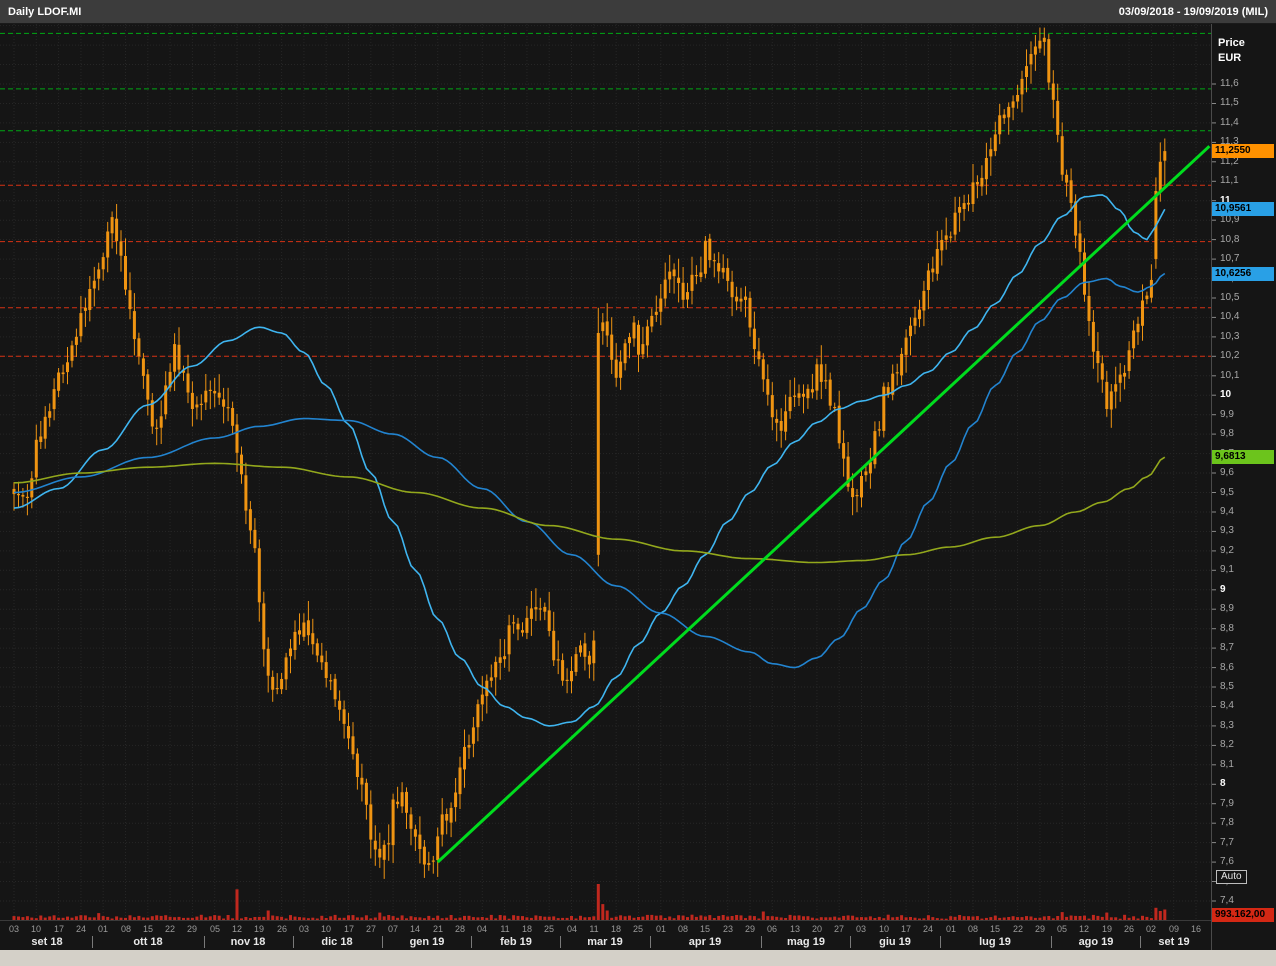  I want to click on price-tick-label: 8,6, so click(1227, 667).